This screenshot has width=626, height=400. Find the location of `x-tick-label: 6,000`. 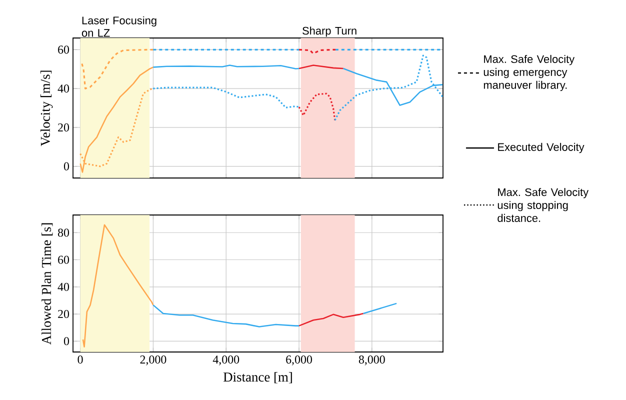

x-tick-label: 6,000 is located at coordinates (299, 361).